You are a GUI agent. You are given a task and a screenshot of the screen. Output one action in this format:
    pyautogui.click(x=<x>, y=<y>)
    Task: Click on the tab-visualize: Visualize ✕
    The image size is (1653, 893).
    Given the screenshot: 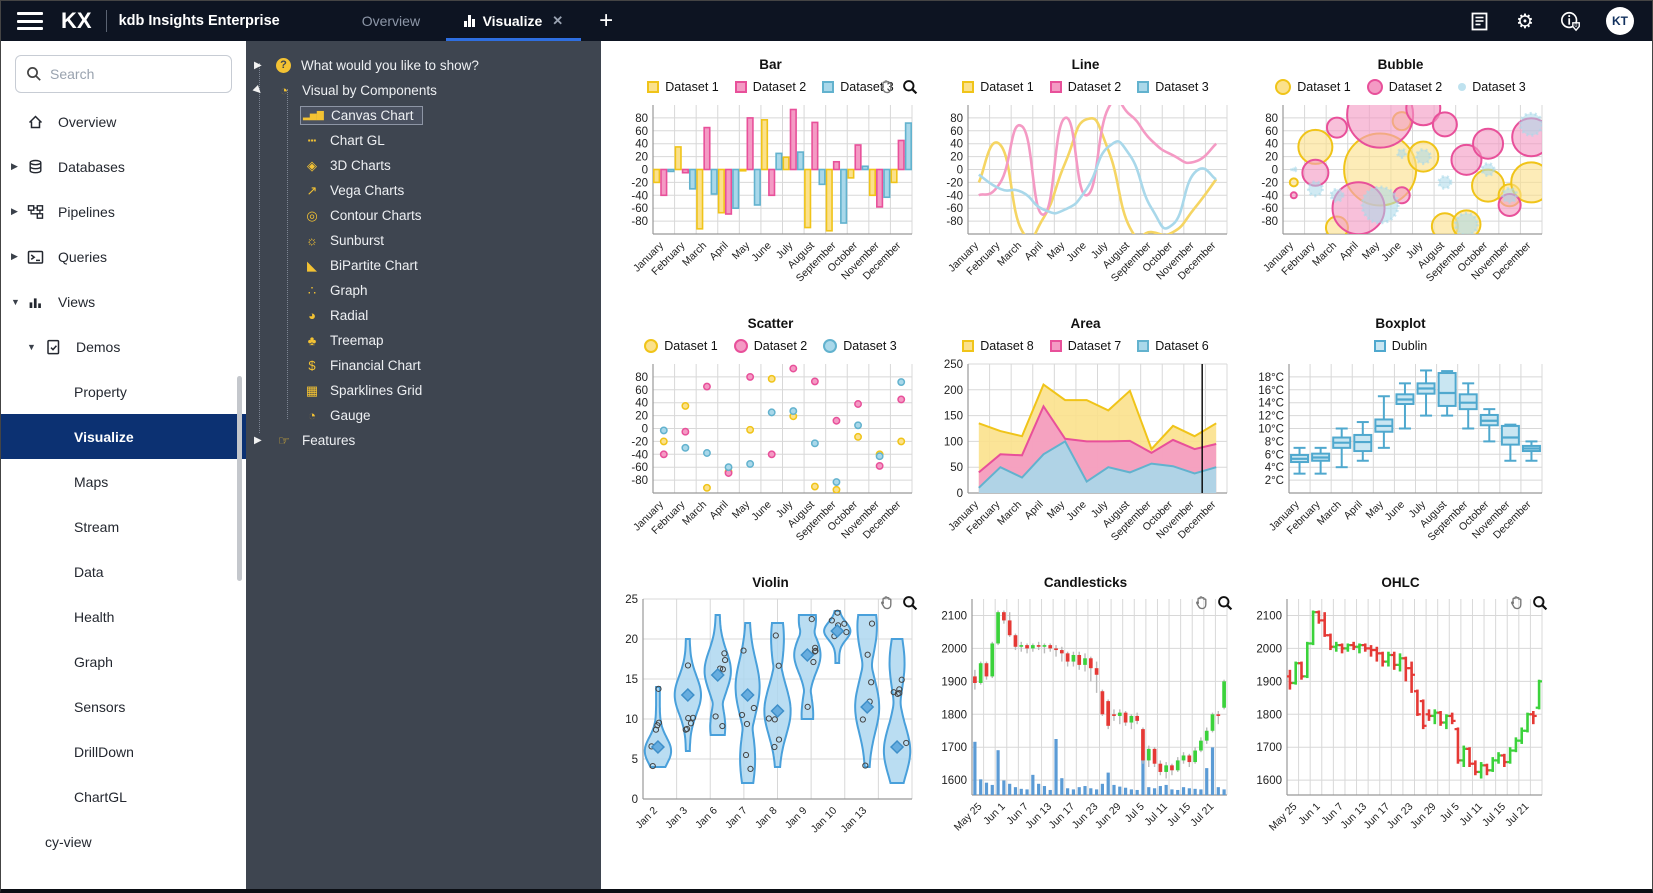 What is the action you would take?
    pyautogui.click(x=513, y=21)
    